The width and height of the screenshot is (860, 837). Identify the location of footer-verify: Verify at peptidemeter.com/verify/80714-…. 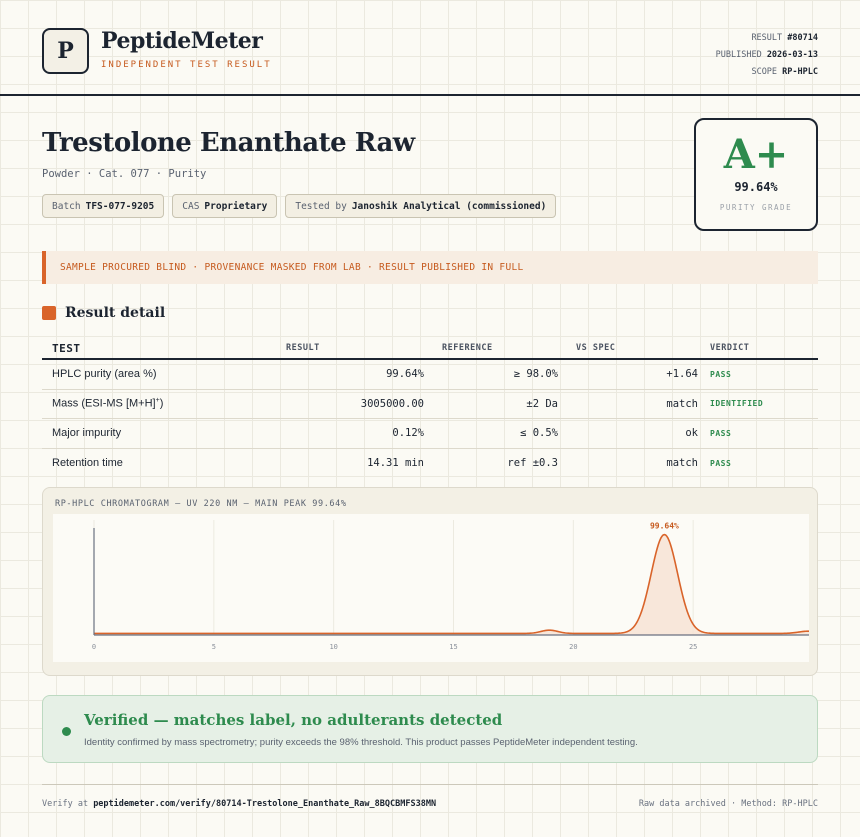
(239, 804).